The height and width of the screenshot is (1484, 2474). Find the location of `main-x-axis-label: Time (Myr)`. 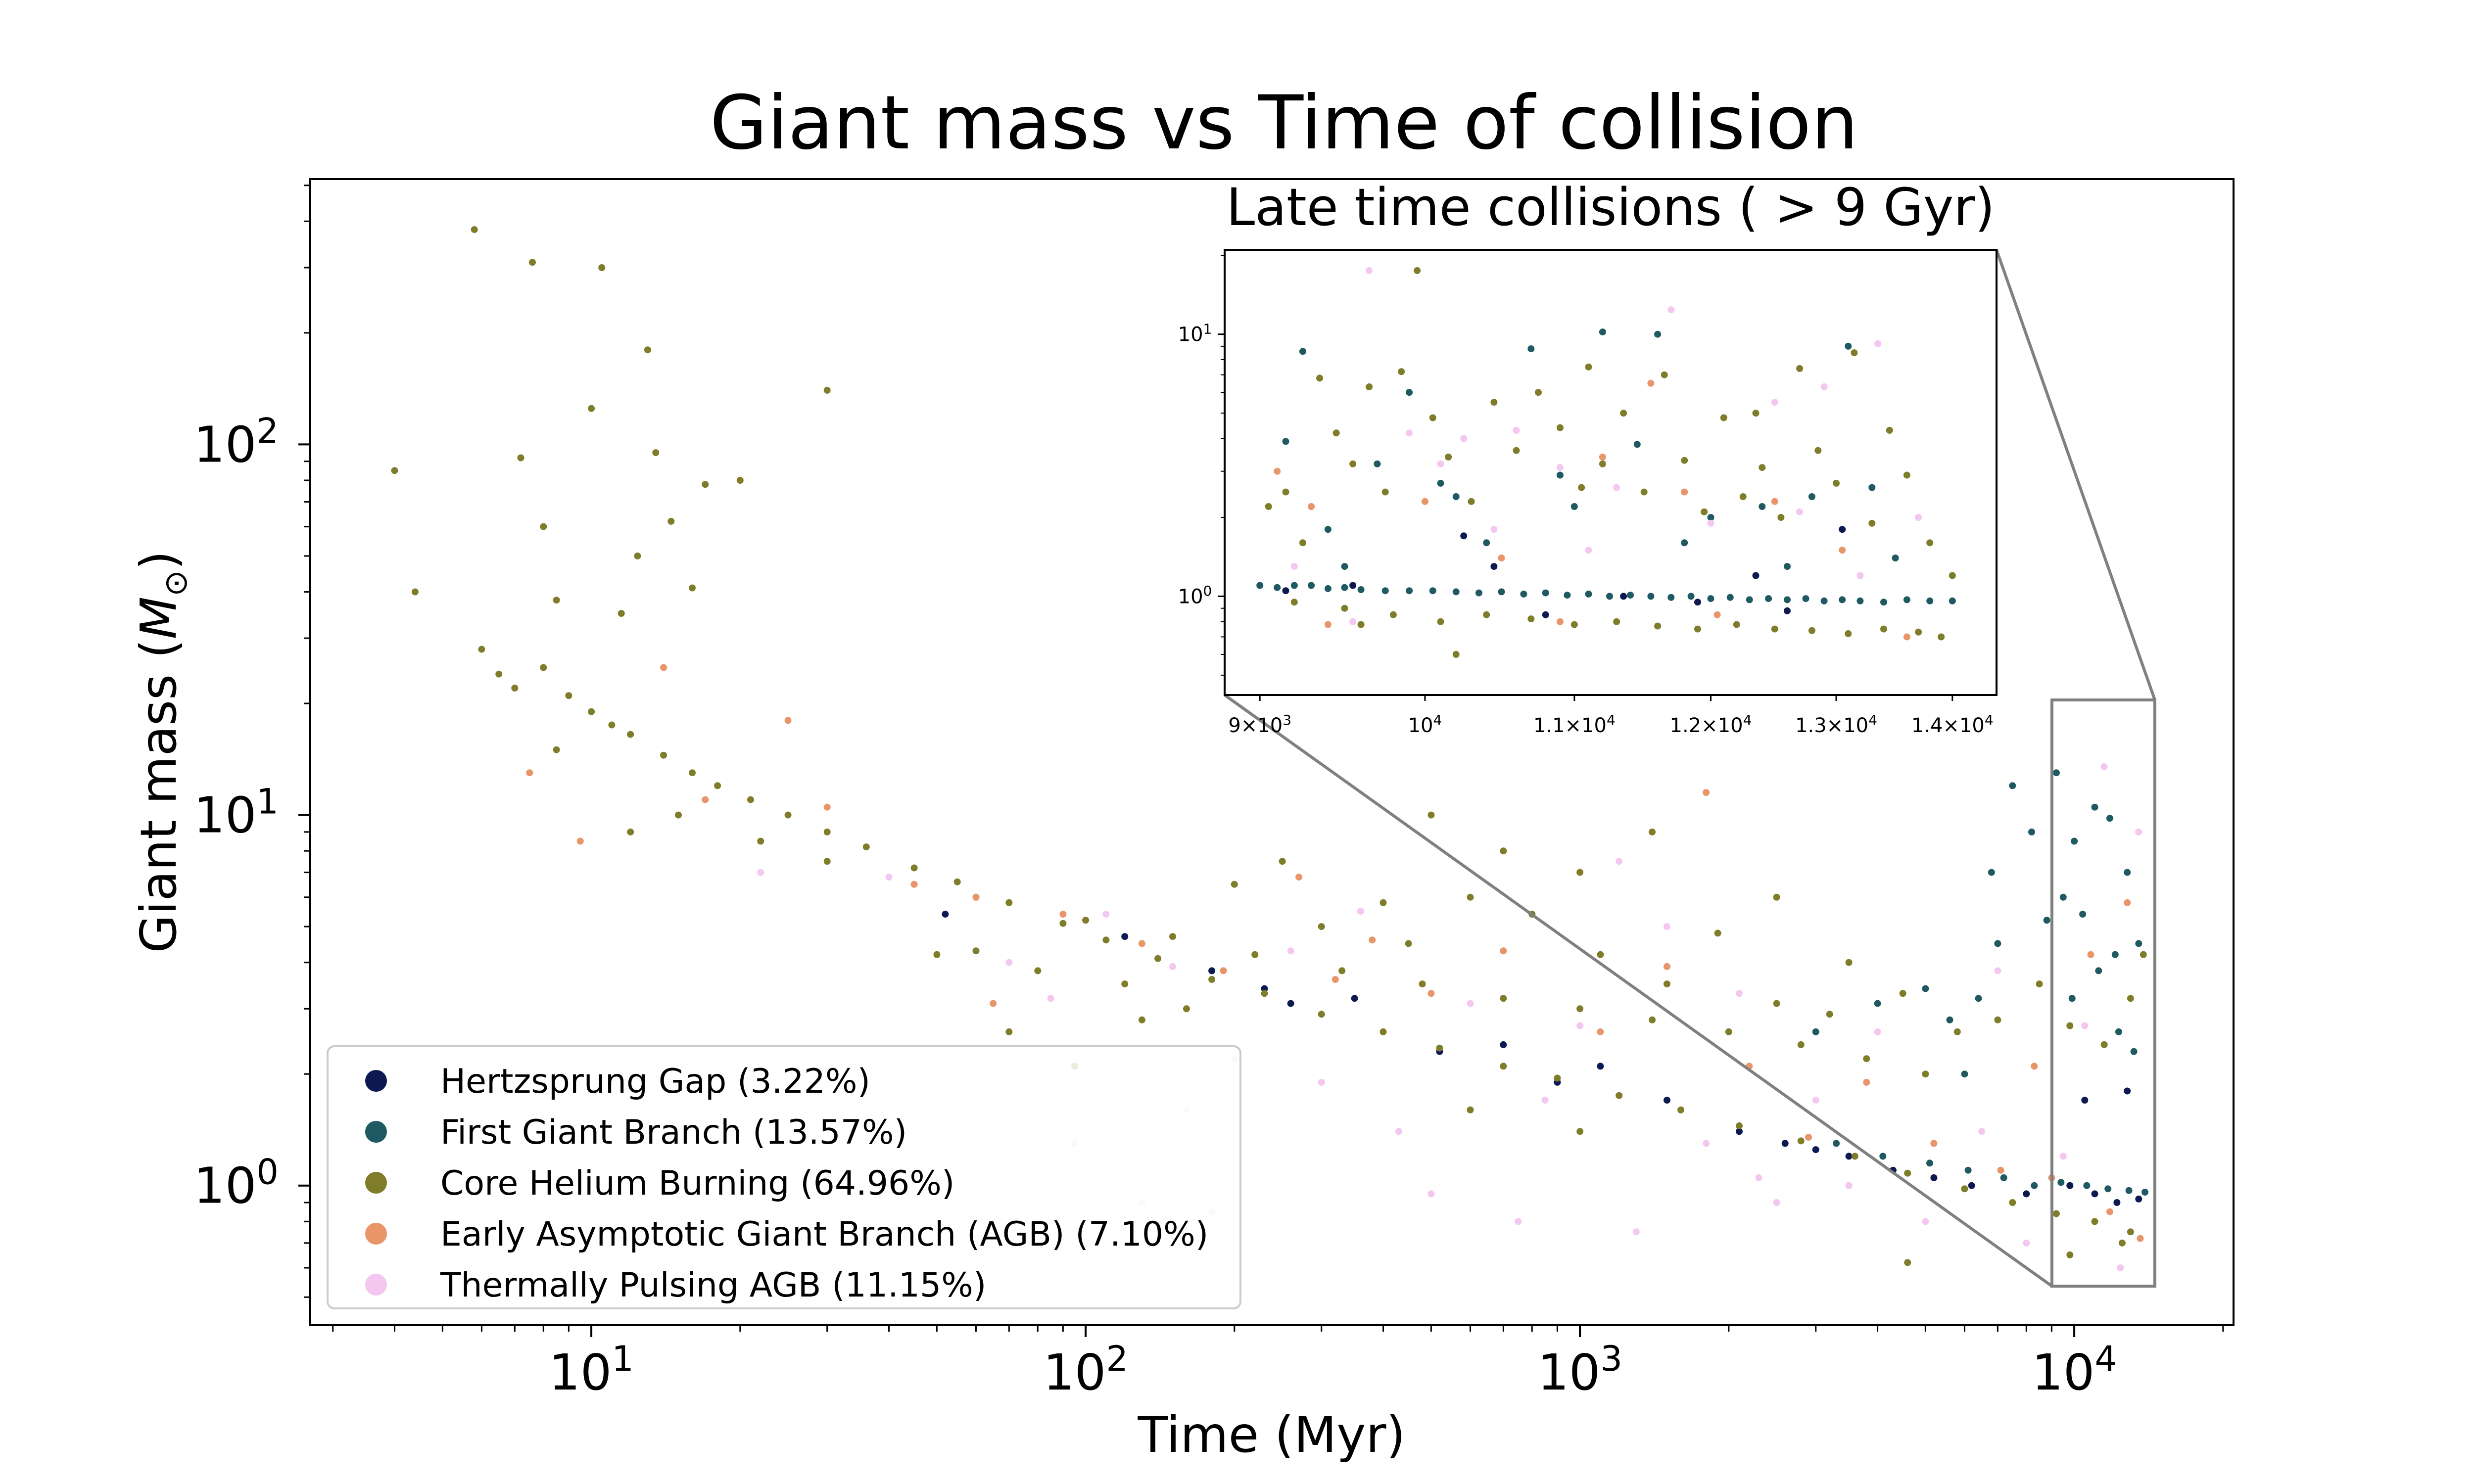

main-x-axis-label: Time (Myr) is located at coordinates (1271, 1435).